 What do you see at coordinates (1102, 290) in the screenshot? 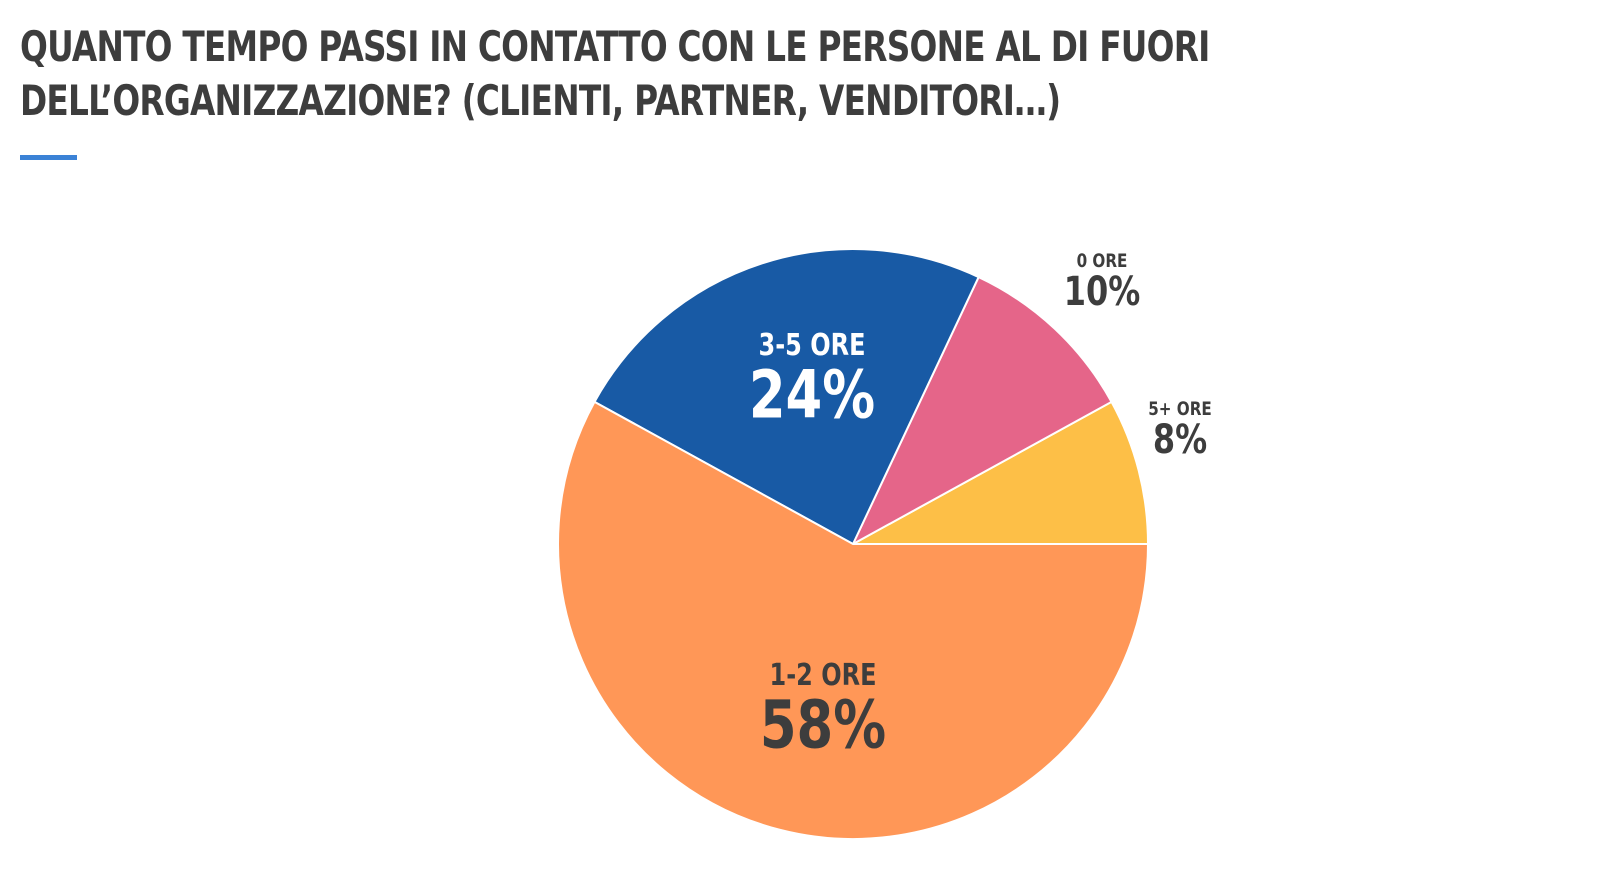
I see `slice-value-label-0-ore: 10%` at bounding box center [1102, 290].